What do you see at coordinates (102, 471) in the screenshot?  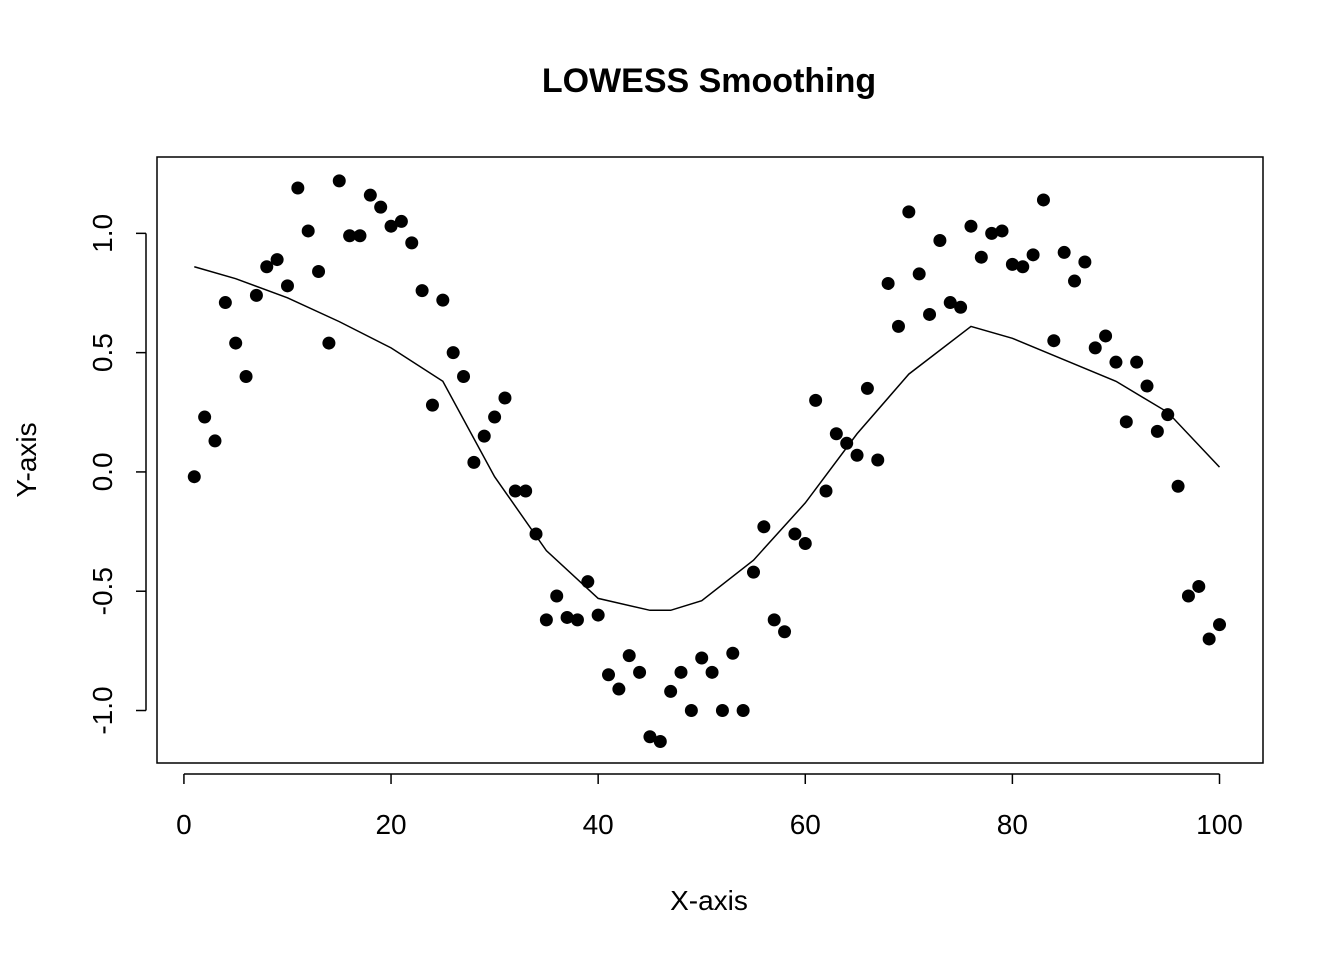 I see `y-tick-label: 0.0` at bounding box center [102, 471].